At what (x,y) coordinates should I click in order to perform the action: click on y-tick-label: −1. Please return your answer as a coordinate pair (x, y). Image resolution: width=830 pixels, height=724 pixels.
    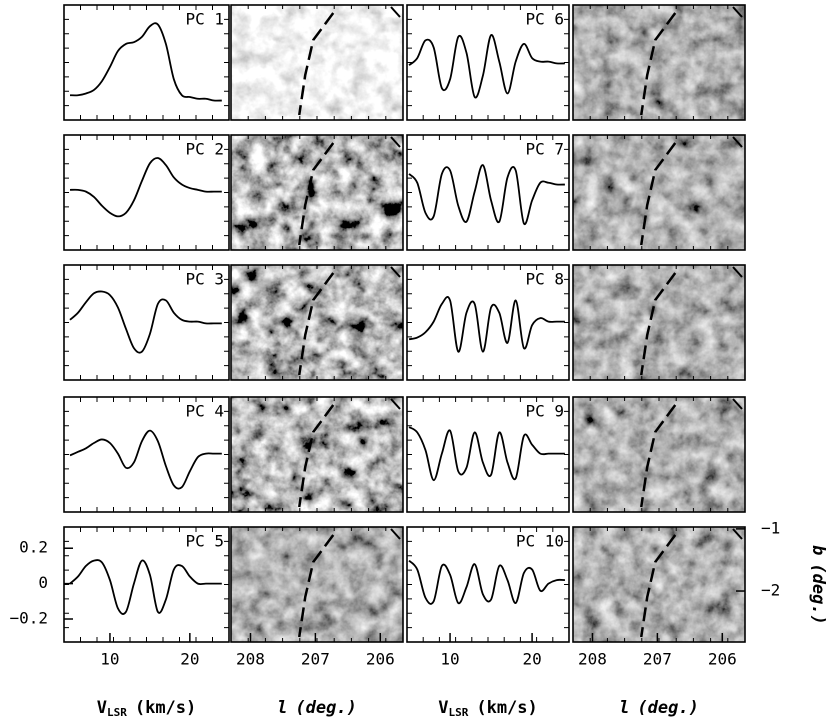
    Looking at the image, I should click on (770, 527).